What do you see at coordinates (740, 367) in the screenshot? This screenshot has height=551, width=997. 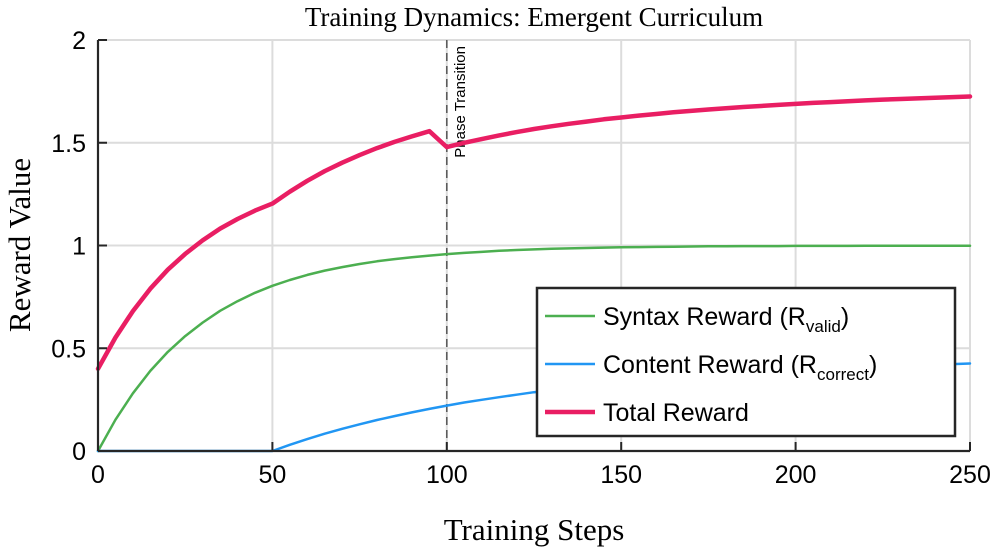 I see `legend-label-1: Content Reward (Rcorrect)` at bounding box center [740, 367].